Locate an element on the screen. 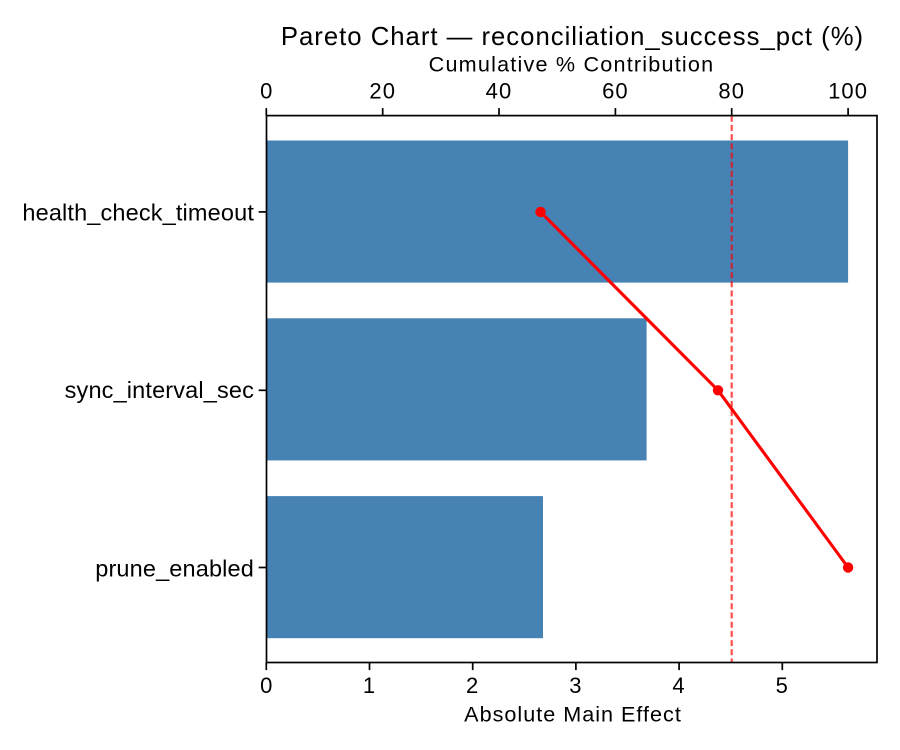 The image size is (900, 750). svg-text: 20 is located at coordinates (382, 91).